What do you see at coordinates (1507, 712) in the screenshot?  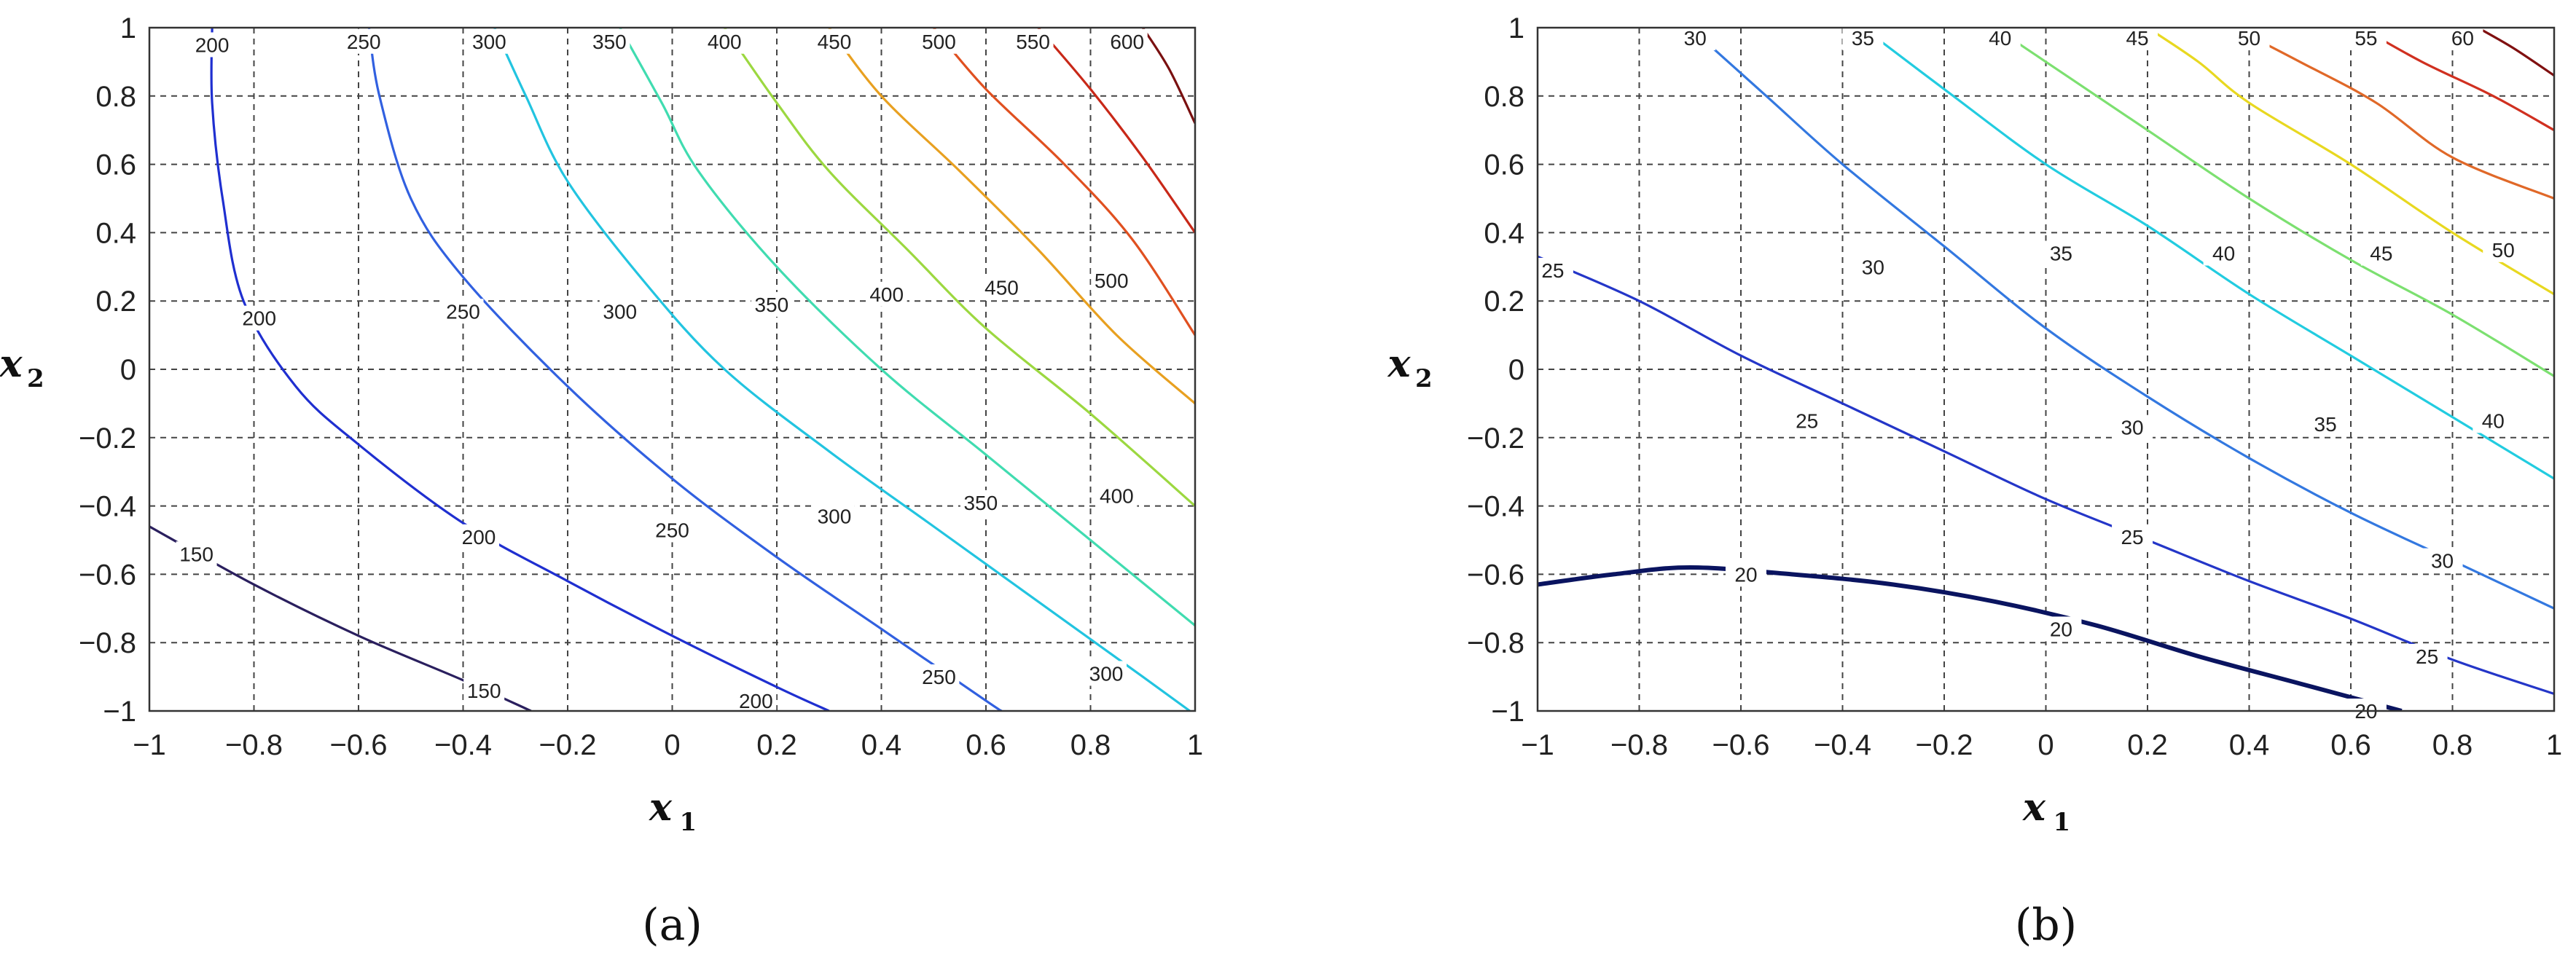 I see `y-tick-label: −1` at bounding box center [1507, 712].